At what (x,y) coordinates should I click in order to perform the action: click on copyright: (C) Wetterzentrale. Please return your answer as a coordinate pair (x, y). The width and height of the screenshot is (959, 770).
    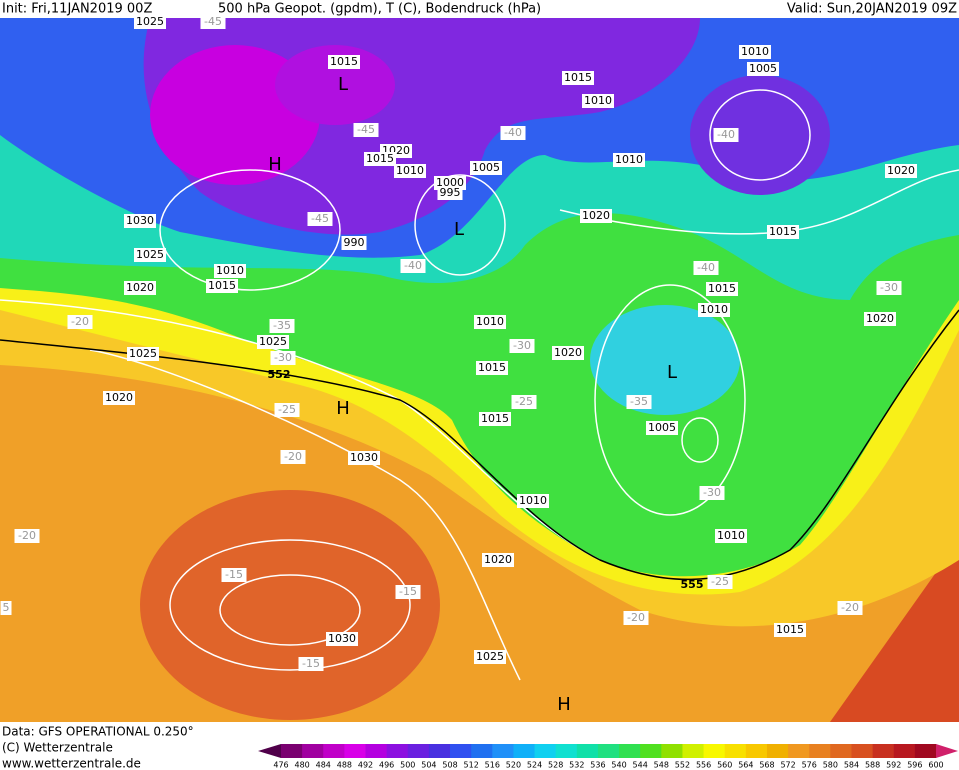
    Looking at the image, I should click on (57, 748).